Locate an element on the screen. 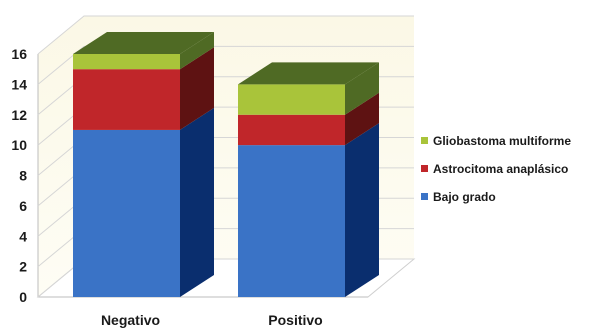 This screenshot has height=330, width=606. y-tick-label: 14 is located at coordinates (19, 84).